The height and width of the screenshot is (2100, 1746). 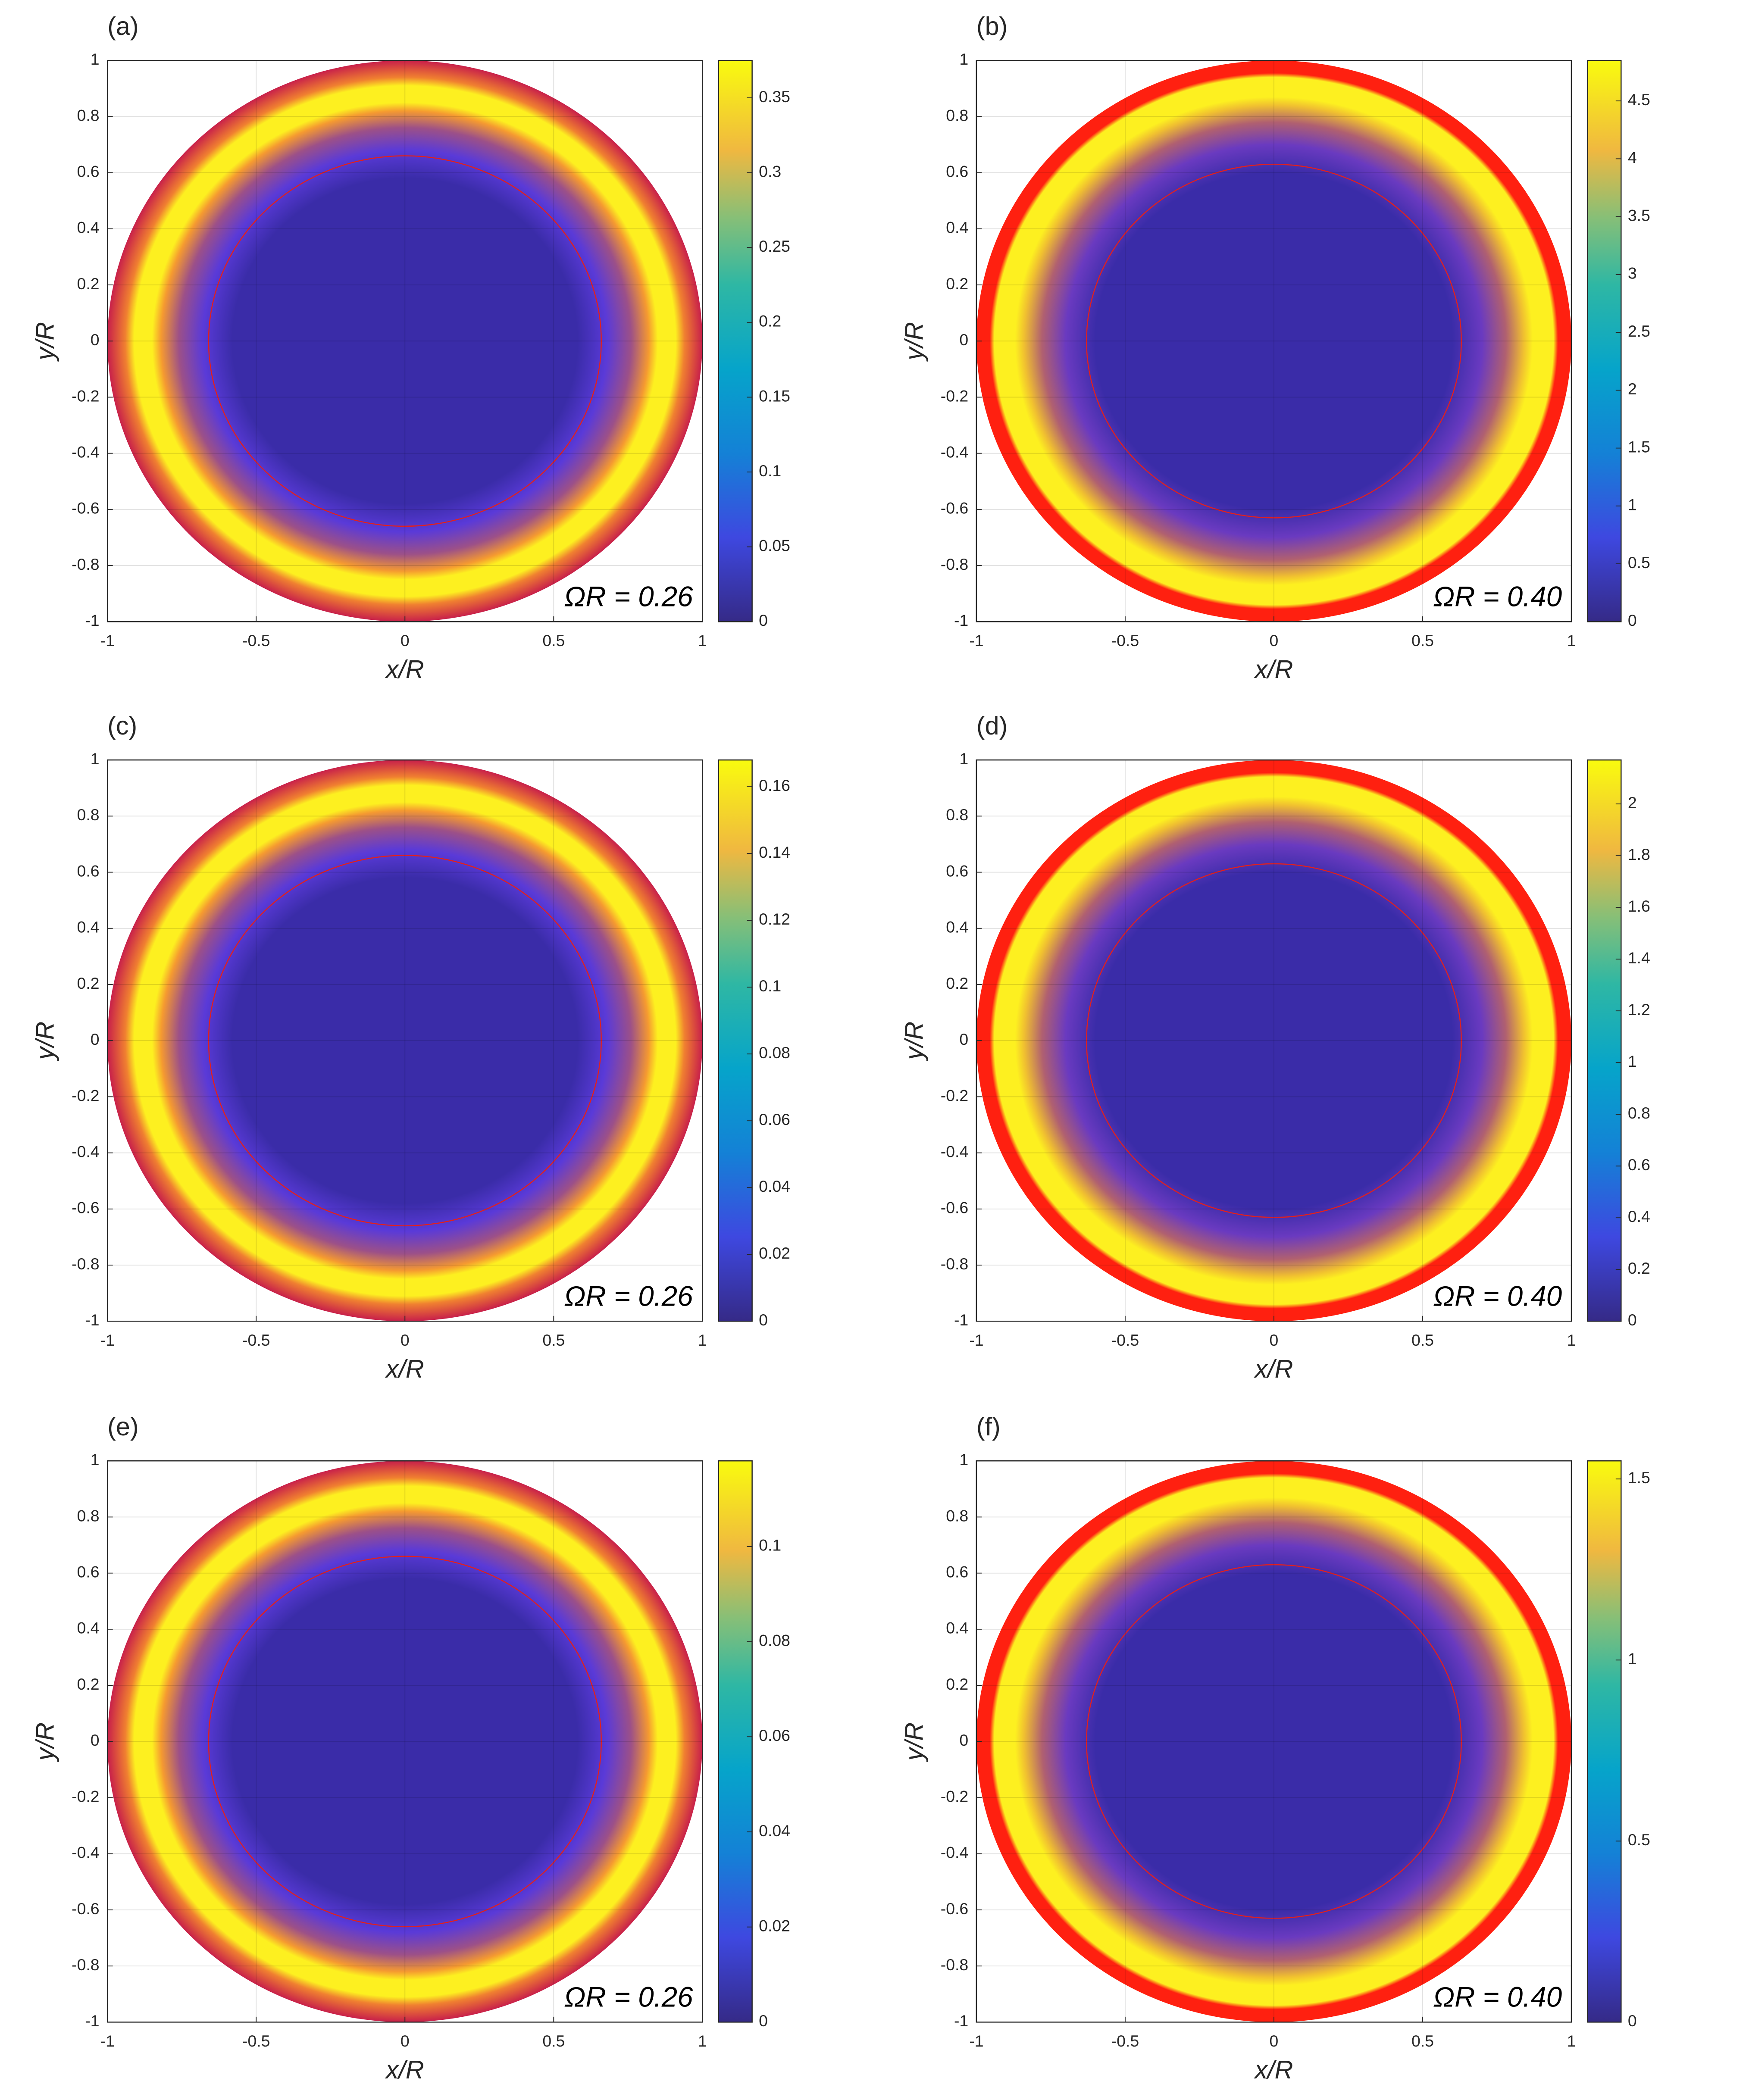 What do you see at coordinates (1639, 331) in the screenshot?
I see `colorbar-tick-label: 2.5` at bounding box center [1639, 331].